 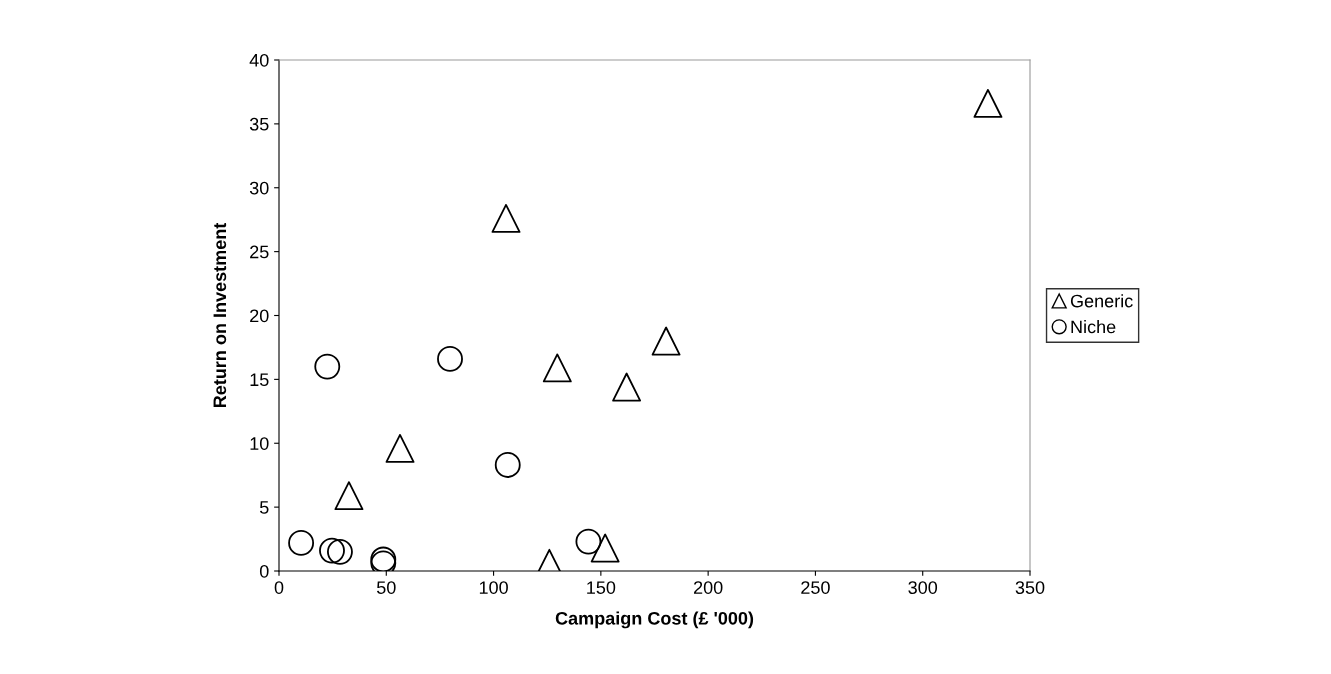 I want to click on y-tick-label: 5, so click(x=264, y=507).